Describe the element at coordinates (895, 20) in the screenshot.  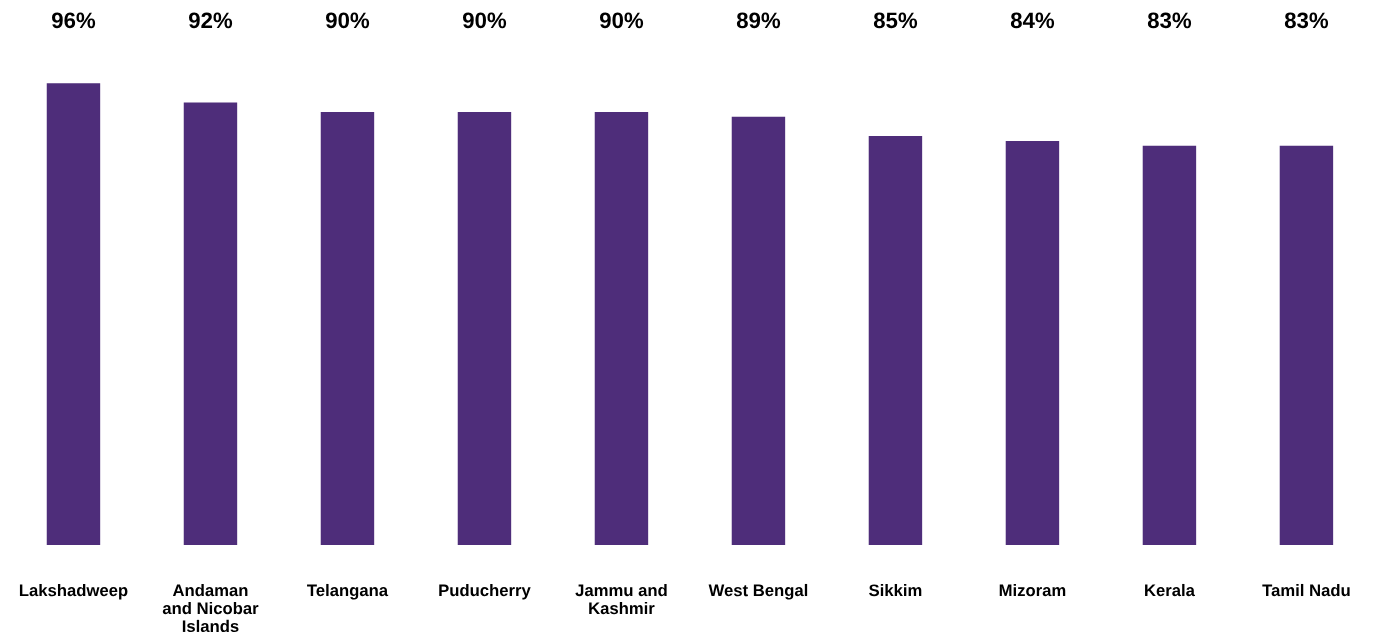
I see `data-label: 85%` at that location.